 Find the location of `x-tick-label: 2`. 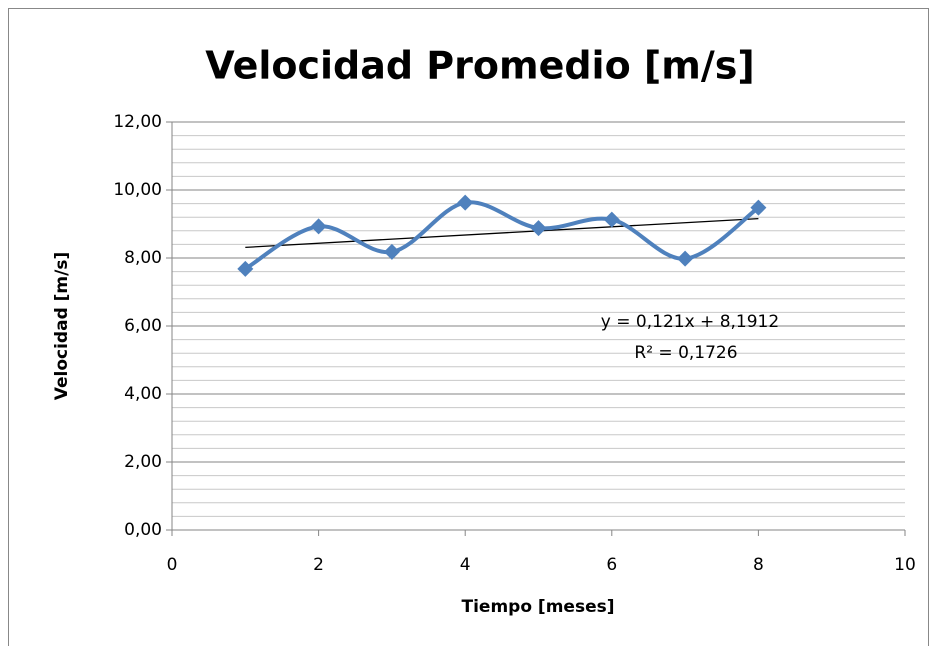

x-tick-label: 2 is located at coordinates (318, 565).